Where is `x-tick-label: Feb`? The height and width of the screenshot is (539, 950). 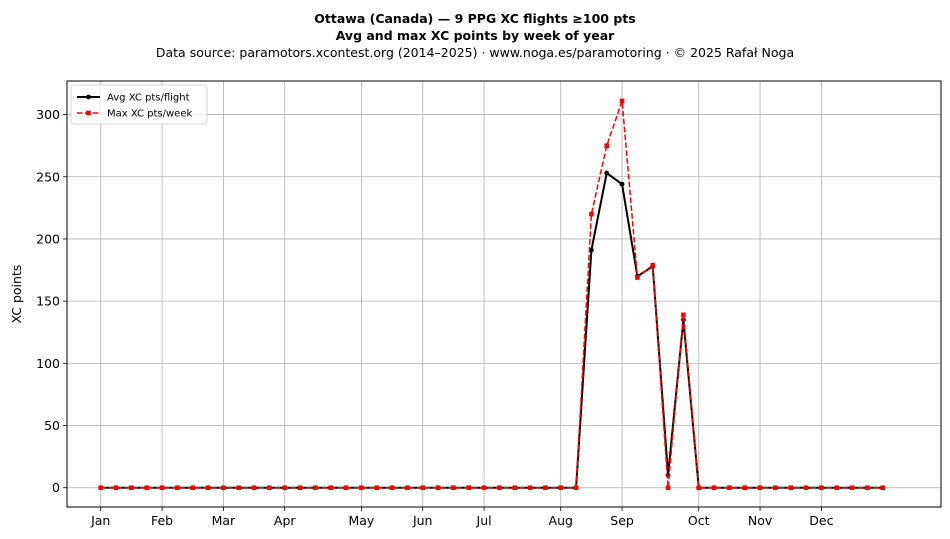 x-tick-label: Feb is located at coordinates (162, 520).